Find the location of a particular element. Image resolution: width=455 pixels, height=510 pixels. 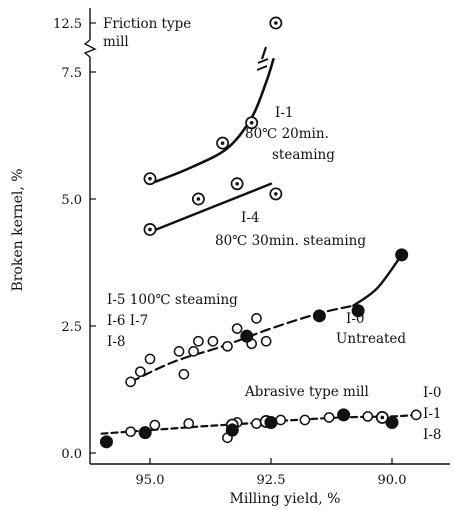

series-0-point-2-center is located at coordinates (251, 123).